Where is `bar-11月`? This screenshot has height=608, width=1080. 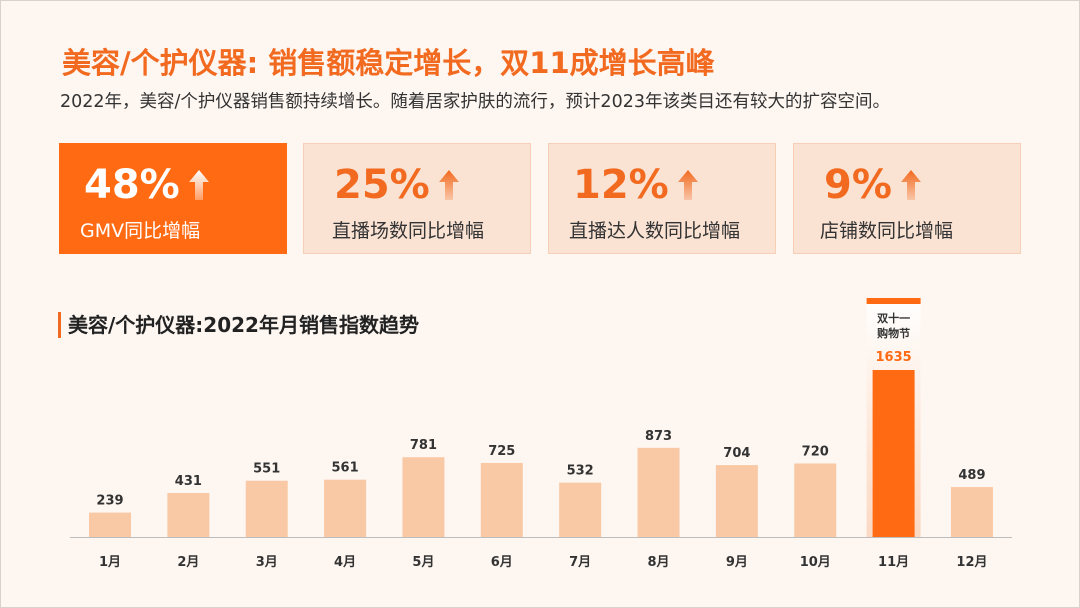
bar-11月 is located at coordinates (893, 453).